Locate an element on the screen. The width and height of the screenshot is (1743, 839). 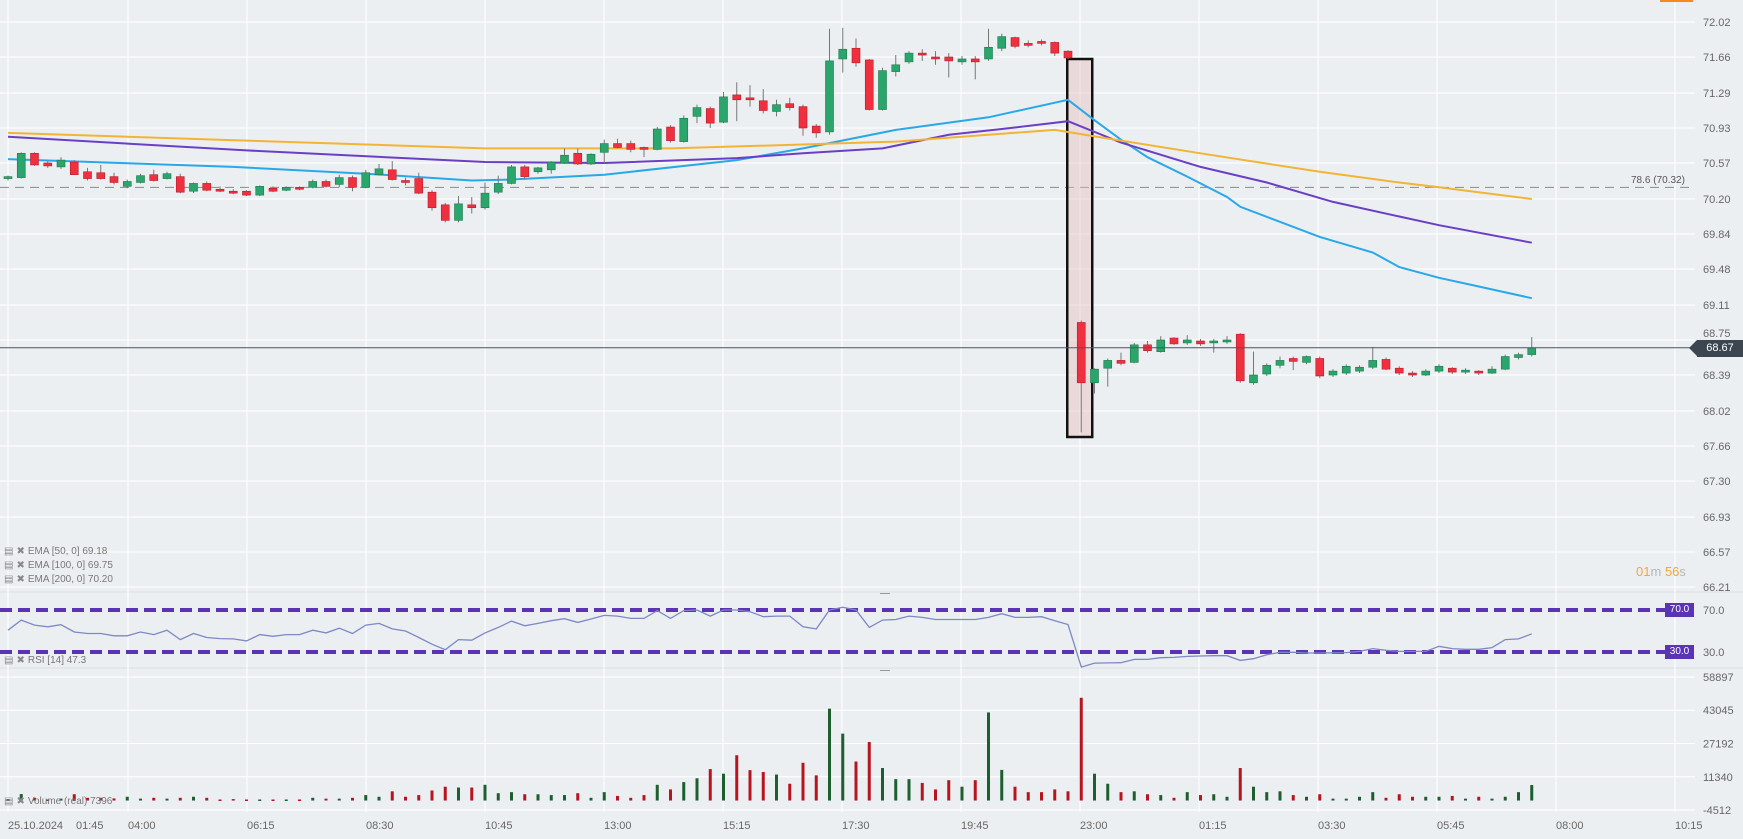
legend-rsi: ▤ ✖ RSI [14] 47.3 is located at coordinates (45, 661).